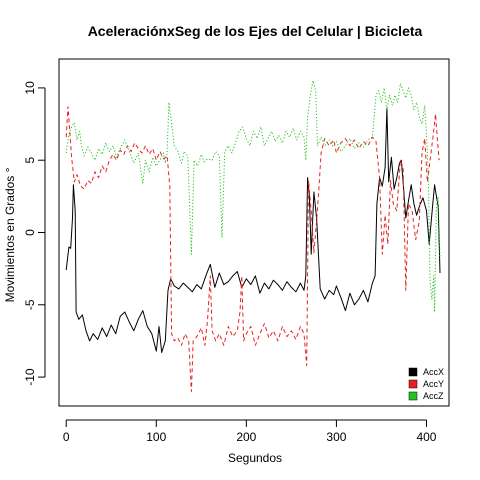 The width and height of the screenshot is (480, 480). What do you see at coordinates (30, 304) in the screenshot?
I see `y-tick-label: -5` at bounding box center [30, 304].